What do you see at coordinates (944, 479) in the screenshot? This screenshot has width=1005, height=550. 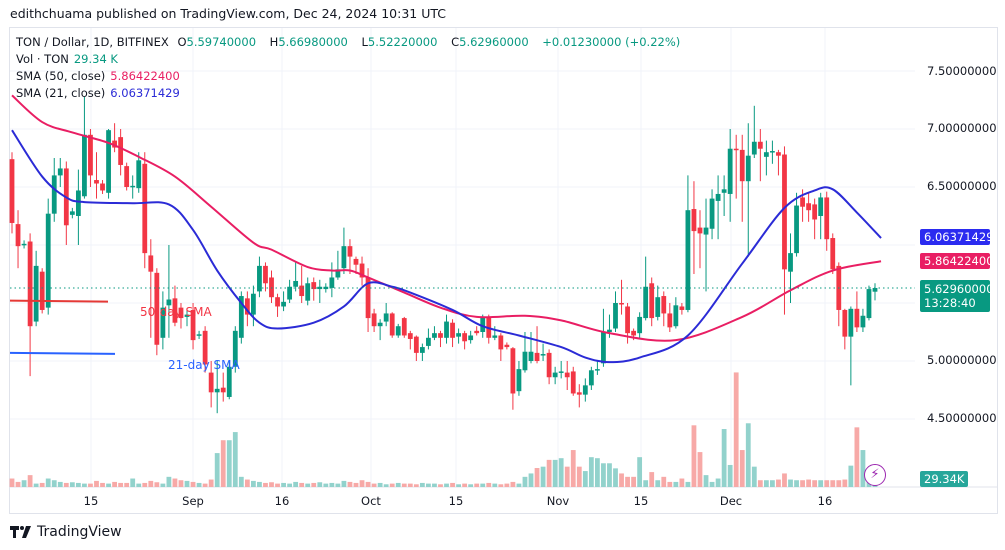 I see `volume-tag: 29.34K` at bounding box center [944, 479].